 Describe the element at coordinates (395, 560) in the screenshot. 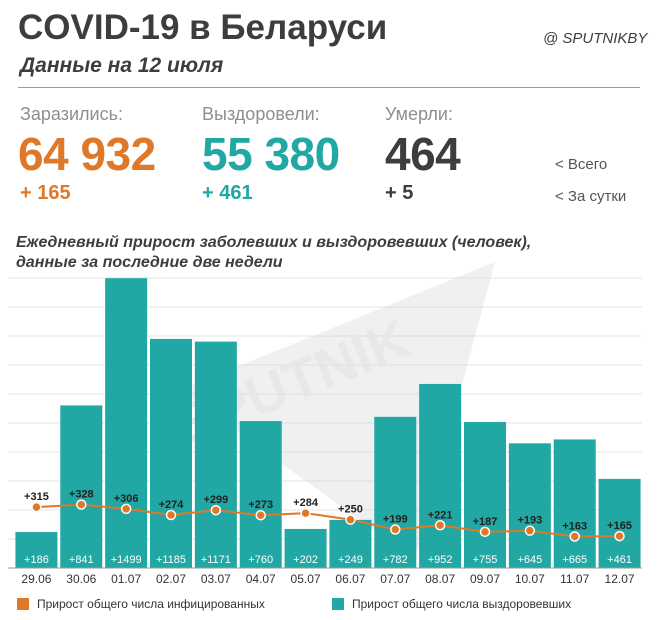

I see `recovered-bar-label: +782` at that location.